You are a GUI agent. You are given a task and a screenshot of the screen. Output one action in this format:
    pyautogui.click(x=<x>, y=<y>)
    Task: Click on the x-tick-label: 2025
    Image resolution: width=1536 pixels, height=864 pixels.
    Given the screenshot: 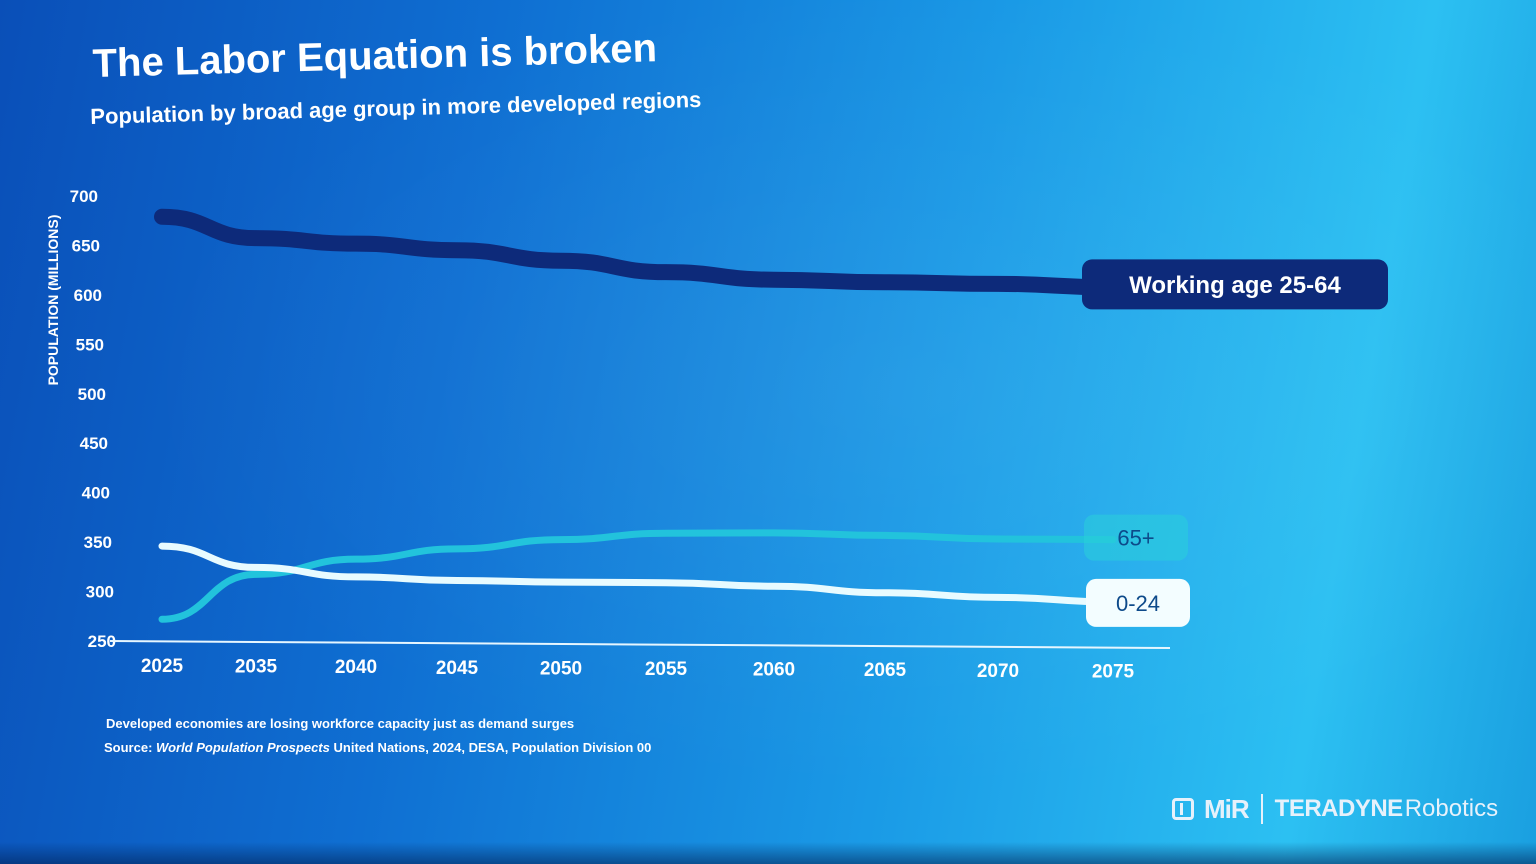 What is the action you would take?
    pyautogui.click(x=162, y=666)
    